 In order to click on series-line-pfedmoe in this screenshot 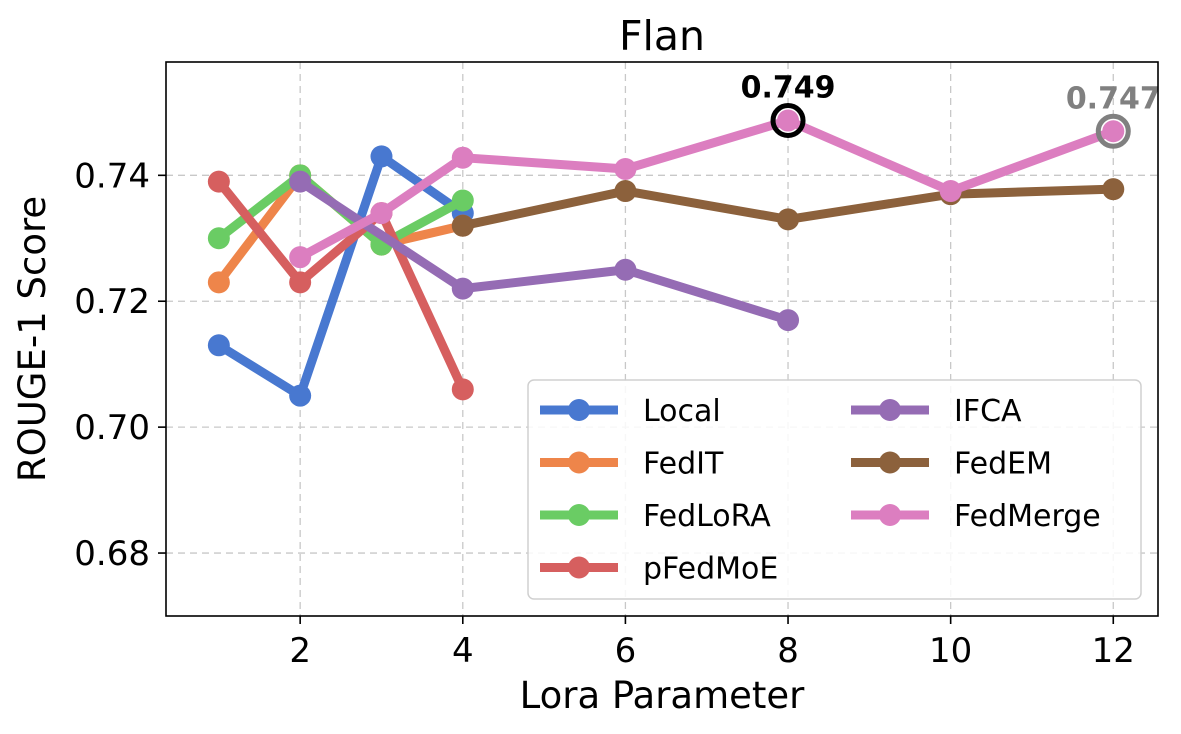, I will do `click(341, 285)`.